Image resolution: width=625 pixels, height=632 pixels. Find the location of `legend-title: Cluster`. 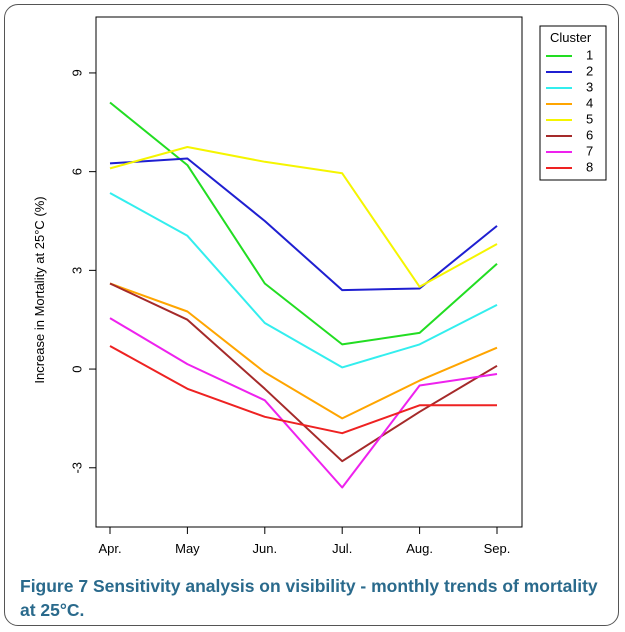

legend-title: Cluster is located at coordinates (571, 37).